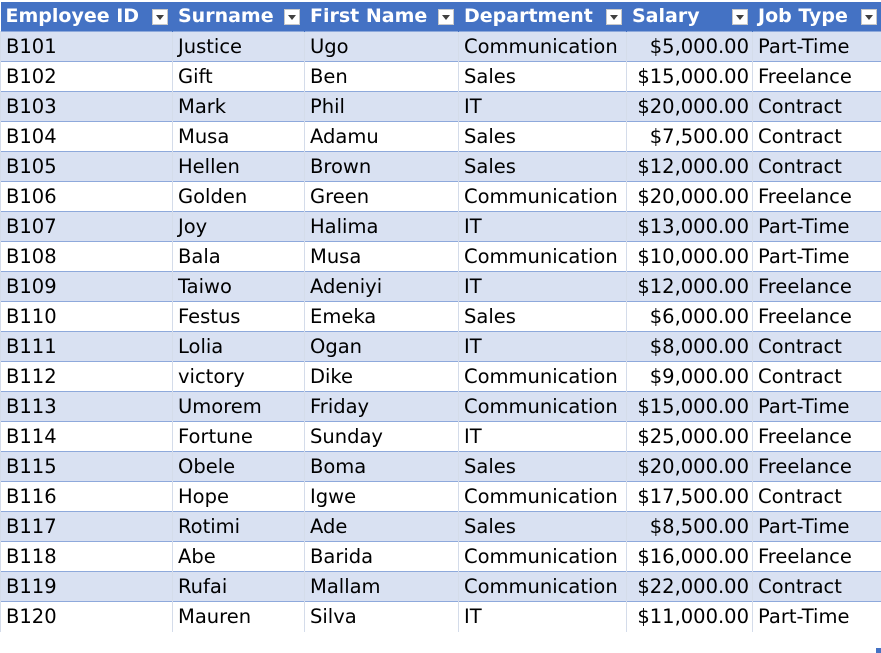  I want to click on cell-surname: Hellen, so click(238, 166).